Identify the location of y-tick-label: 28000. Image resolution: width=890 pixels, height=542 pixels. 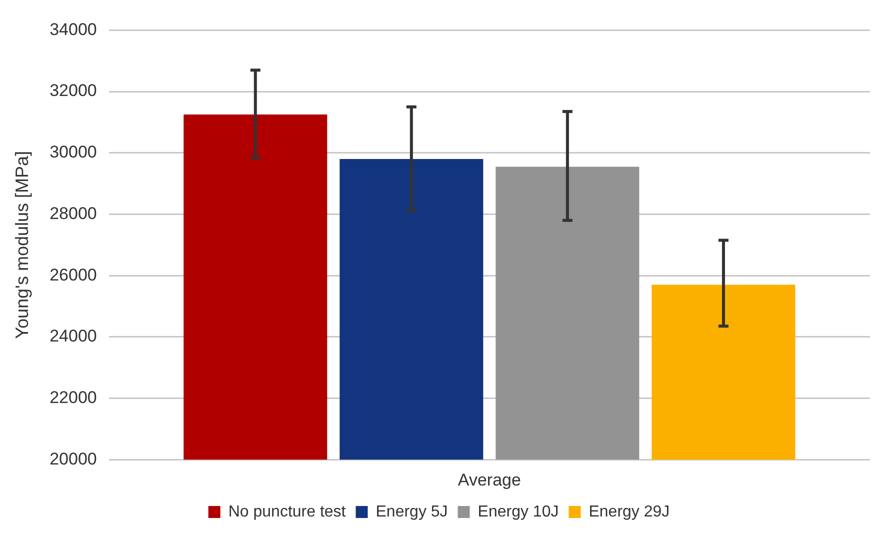
(73, 213).